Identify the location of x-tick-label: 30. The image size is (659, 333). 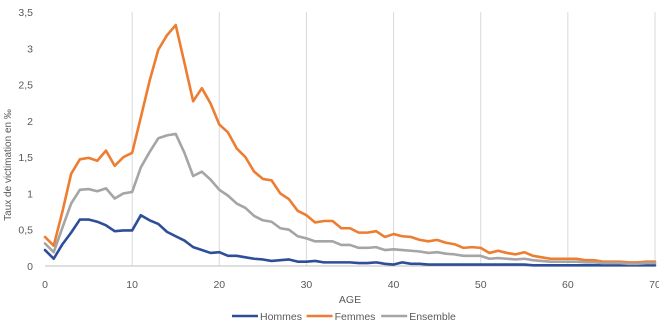
(307, 285).